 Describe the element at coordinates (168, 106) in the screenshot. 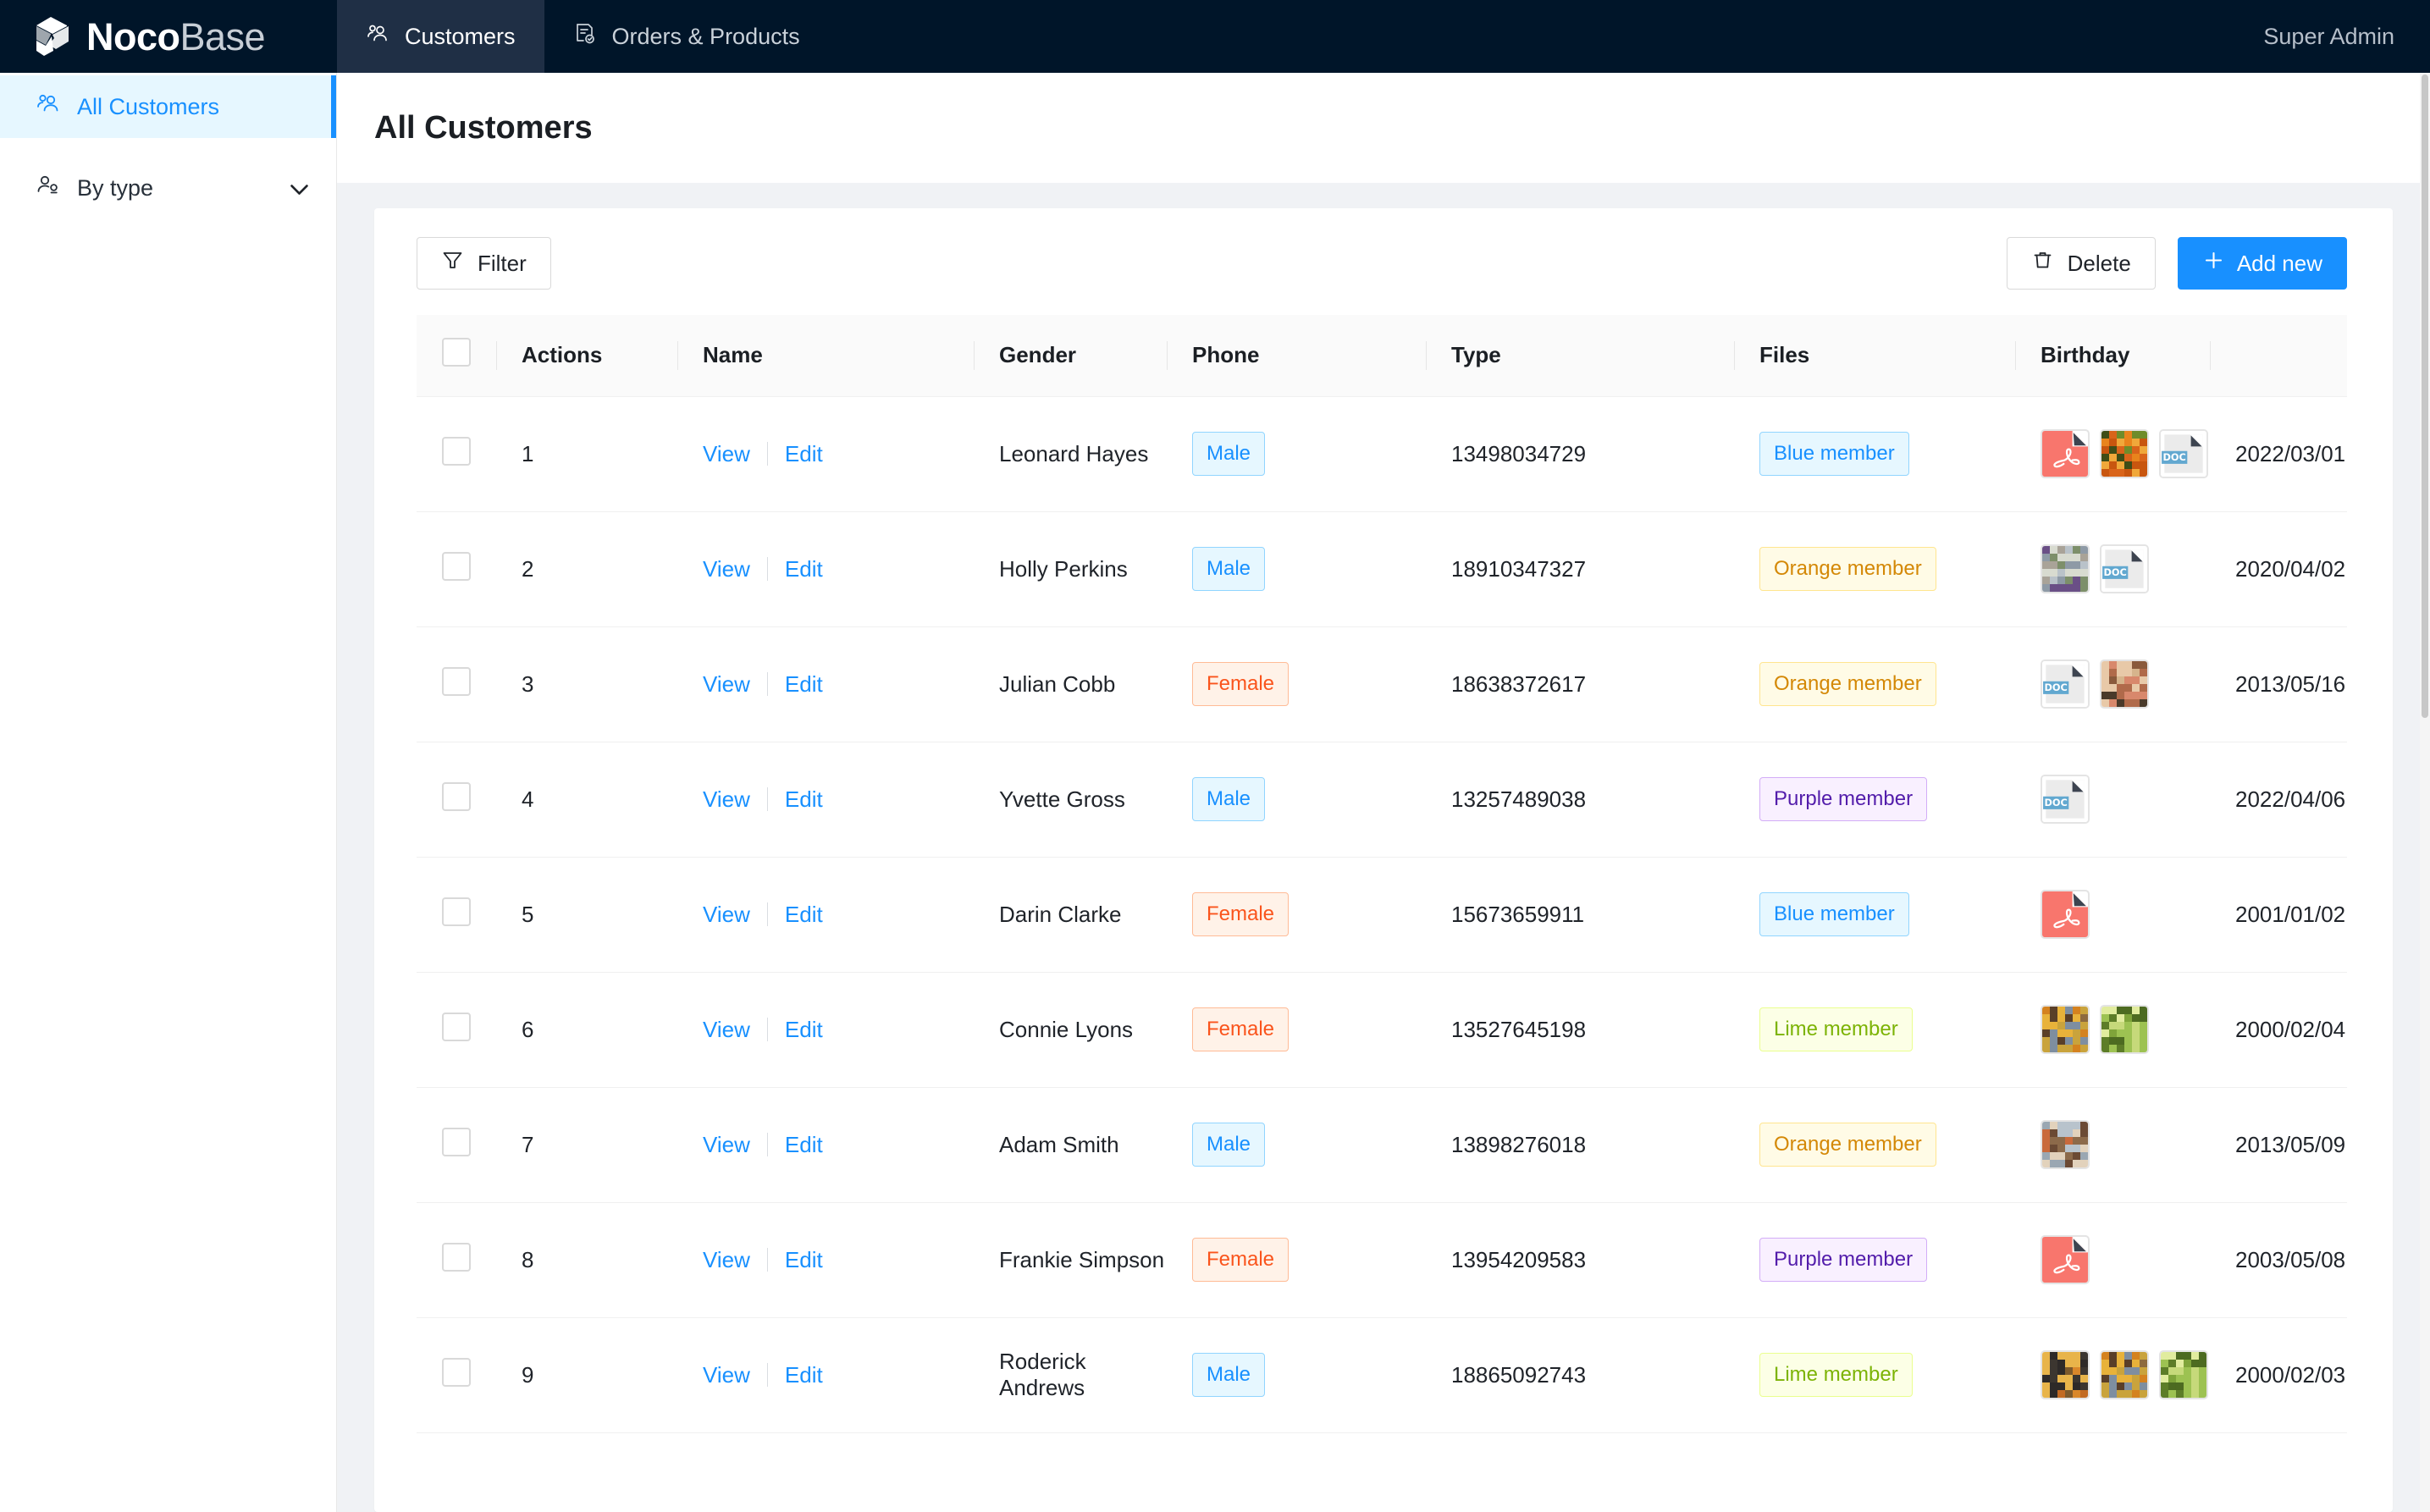

I see `sidebar-item-all-customers: All Customers` at that location.